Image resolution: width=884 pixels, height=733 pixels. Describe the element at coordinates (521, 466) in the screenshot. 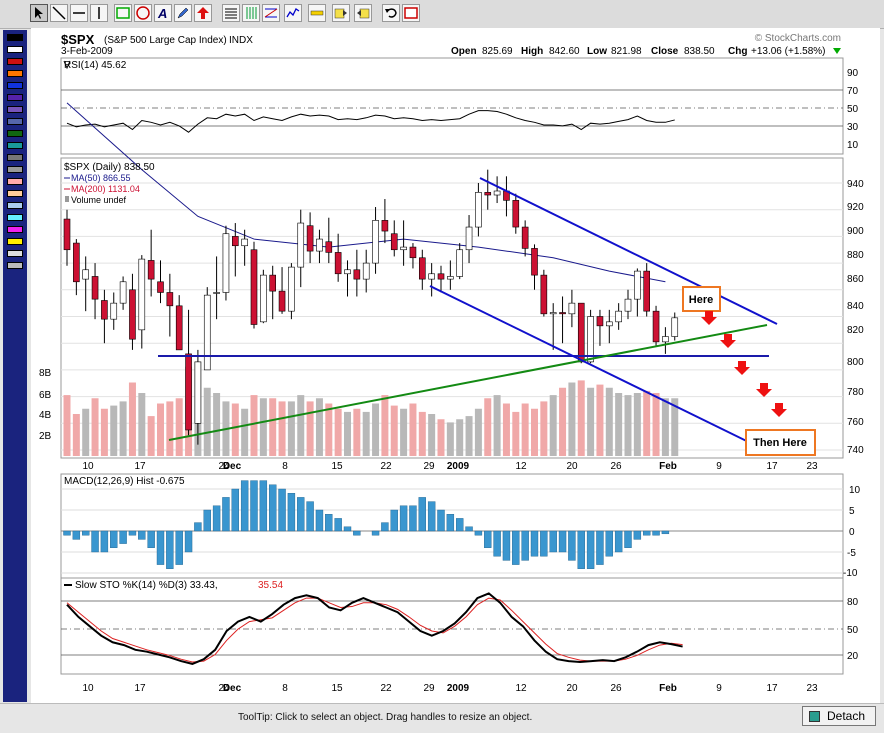

I see `date-tick: 12` at that location.